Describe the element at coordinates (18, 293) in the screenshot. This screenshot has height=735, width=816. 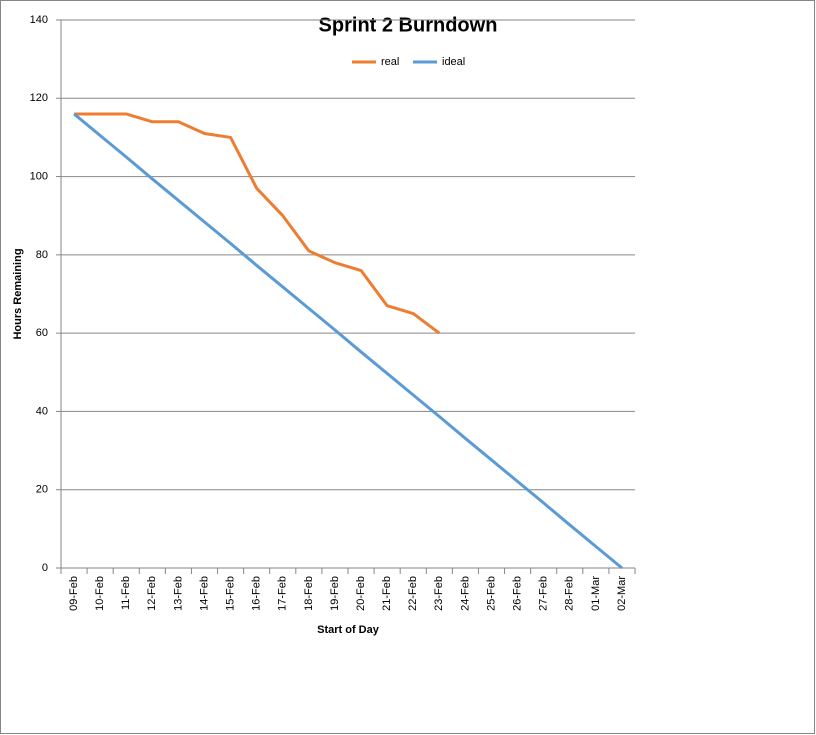
I see `y-axis-label: Hours Remaining` at that location.